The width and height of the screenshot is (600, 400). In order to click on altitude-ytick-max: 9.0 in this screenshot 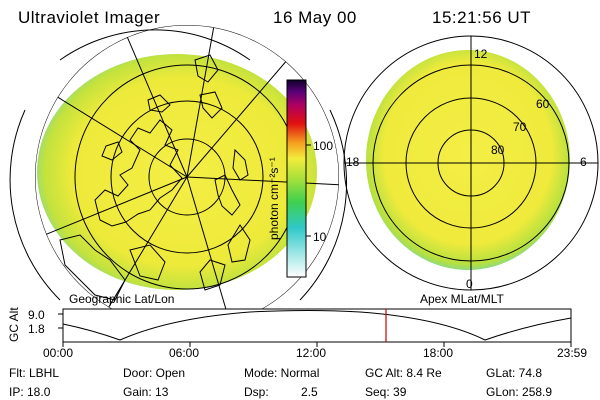, I will do `click(36, 315)`.